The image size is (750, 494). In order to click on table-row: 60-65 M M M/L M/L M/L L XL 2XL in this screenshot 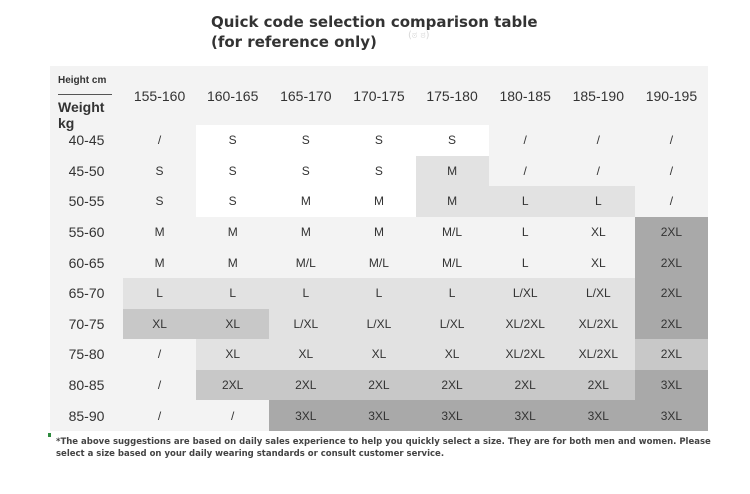, I will do `click(379, 262)`.